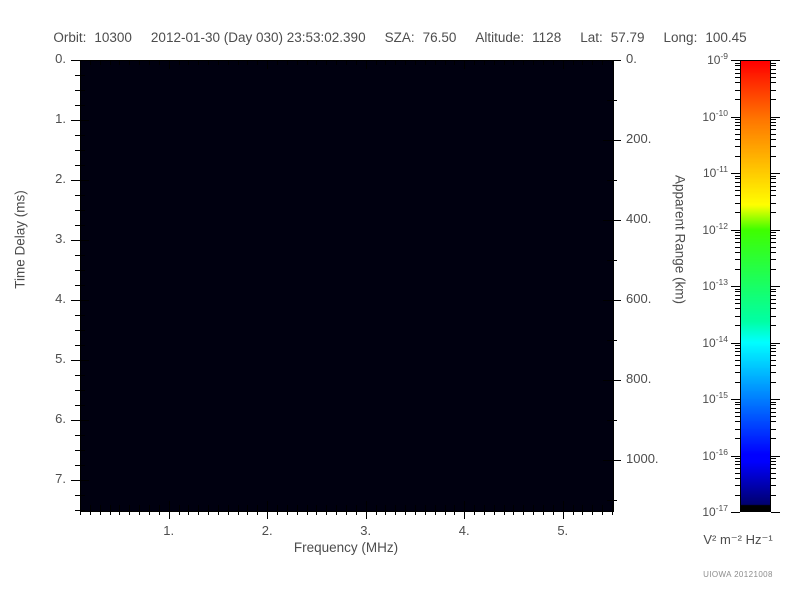  What do you see at coordinates (721, 282) in the screenshot?
I see `colorbar-tick-exponent: -13` at bounding box center [721, 282].